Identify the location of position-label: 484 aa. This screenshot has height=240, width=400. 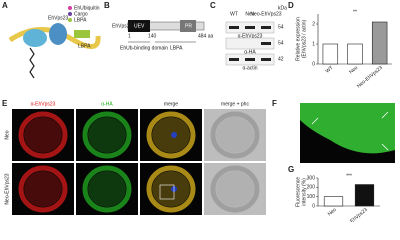
(206, 36).